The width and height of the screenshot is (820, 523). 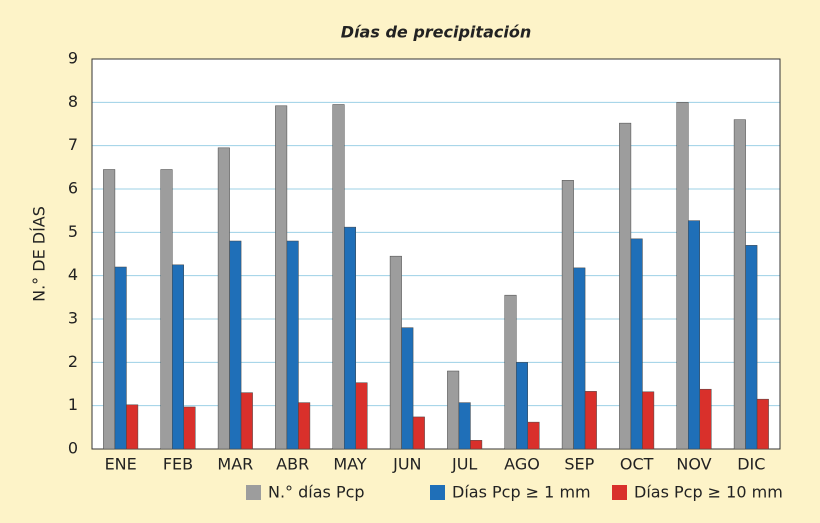 I want to click on legend-label: N.° días Pcp, so click(x=316, y=492).